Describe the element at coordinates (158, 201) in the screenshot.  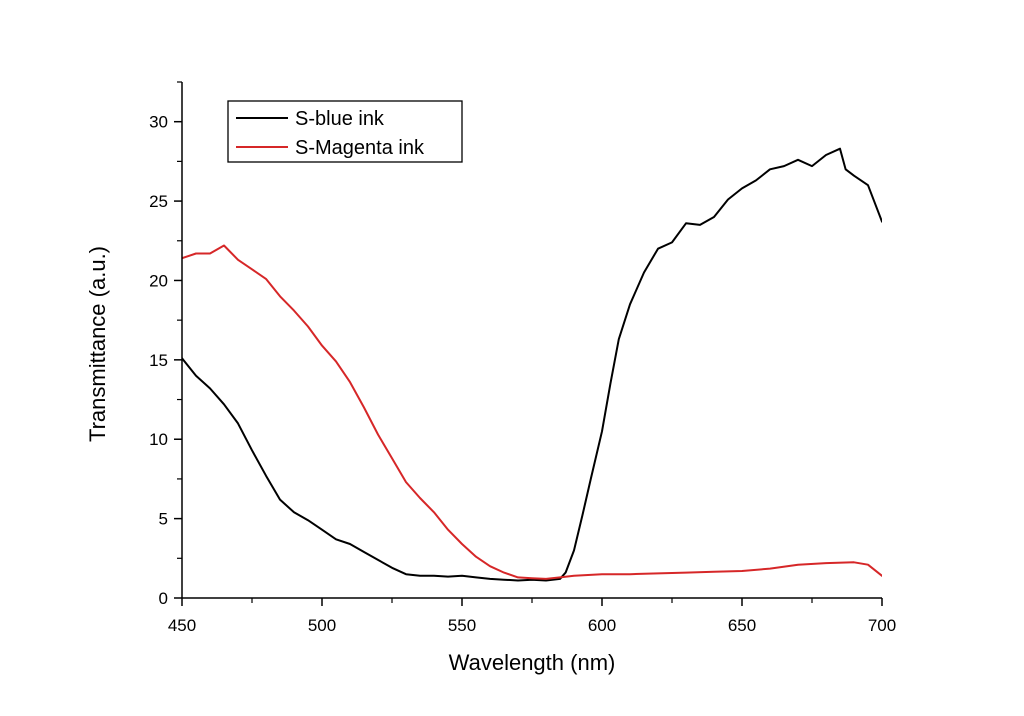
I see `y-tick-label: 25` at that location.